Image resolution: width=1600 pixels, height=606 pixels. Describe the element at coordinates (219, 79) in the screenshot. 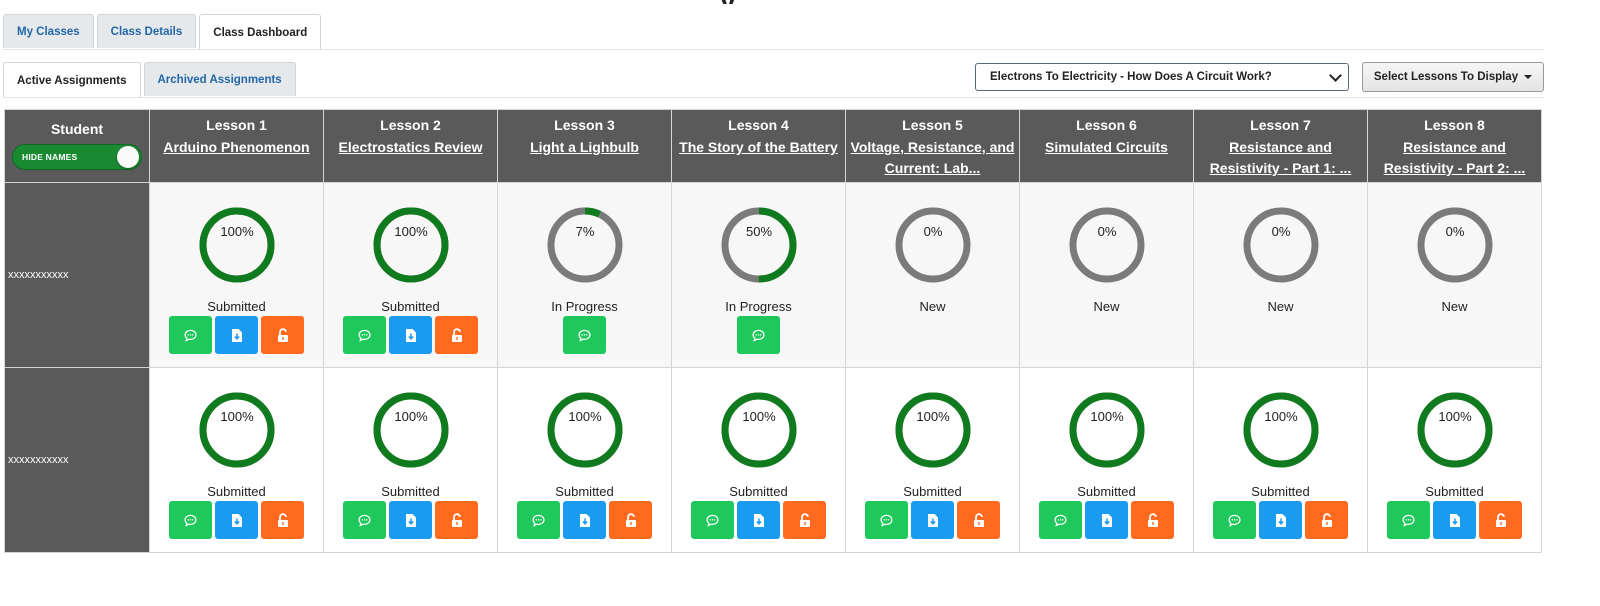

I see `tab-archived-assignments: Archived Assignments` at that location.